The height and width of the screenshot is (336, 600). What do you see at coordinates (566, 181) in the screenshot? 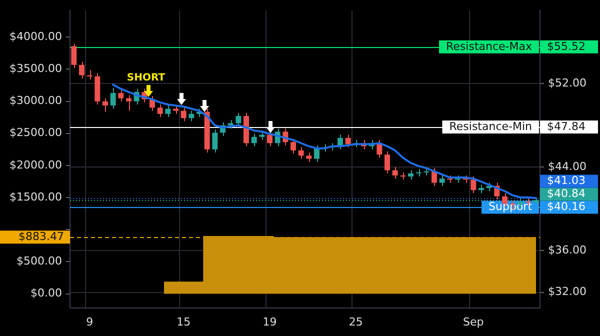
I see `ref-line-label: $41.03` at bounding box center [566, 181].